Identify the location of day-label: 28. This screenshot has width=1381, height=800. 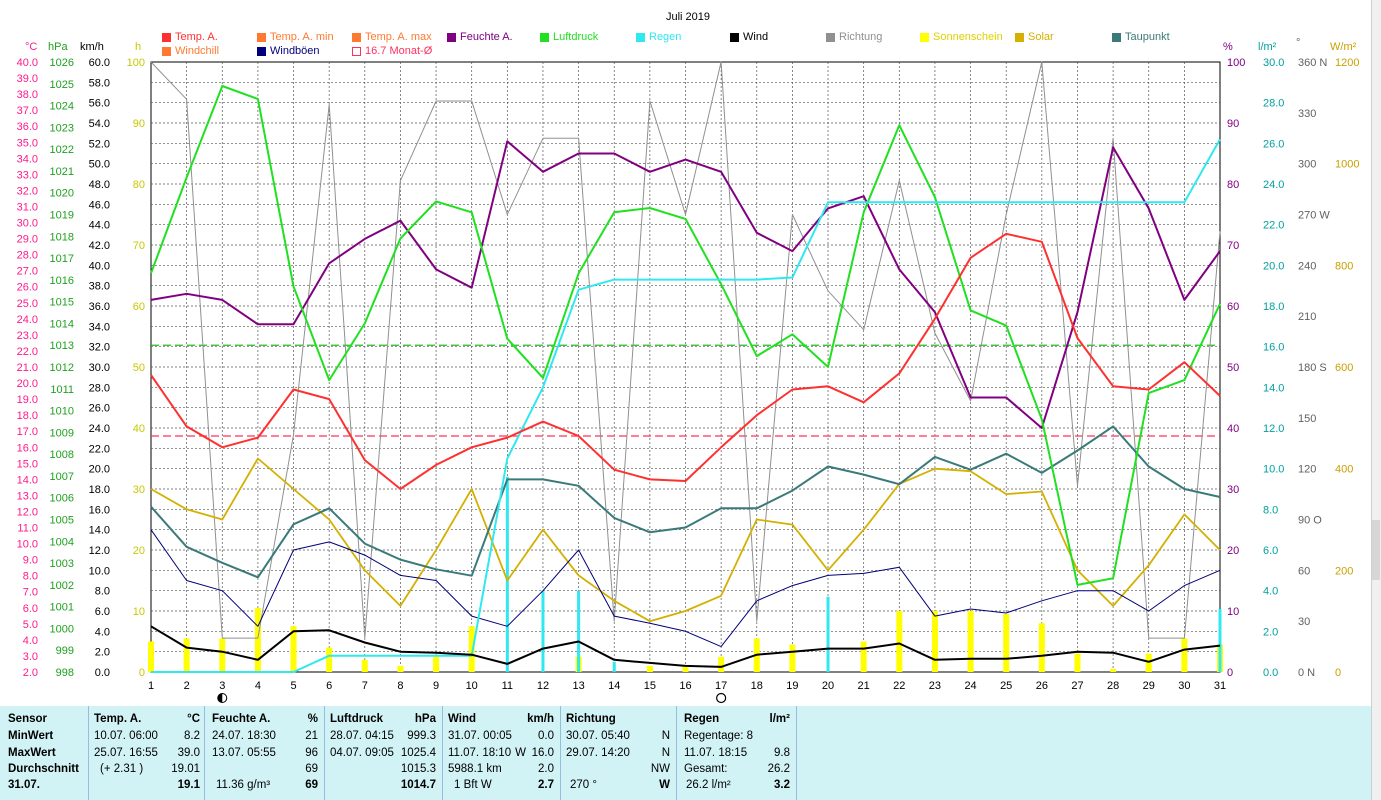
(1113, 686).